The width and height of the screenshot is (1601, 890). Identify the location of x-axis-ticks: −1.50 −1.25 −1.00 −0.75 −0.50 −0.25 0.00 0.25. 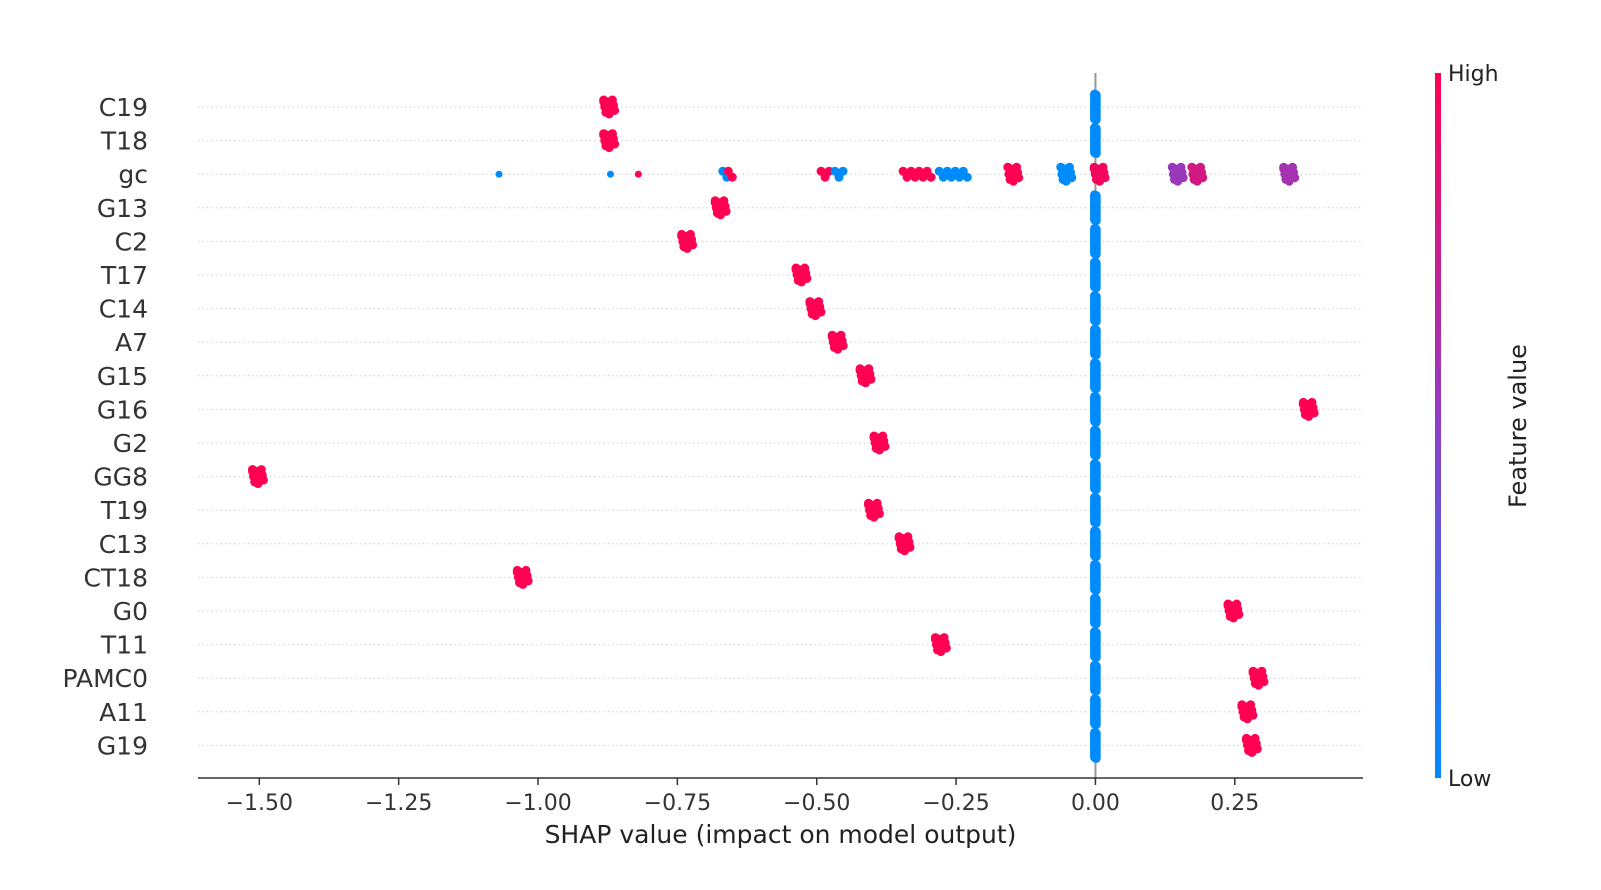
(742, 797).